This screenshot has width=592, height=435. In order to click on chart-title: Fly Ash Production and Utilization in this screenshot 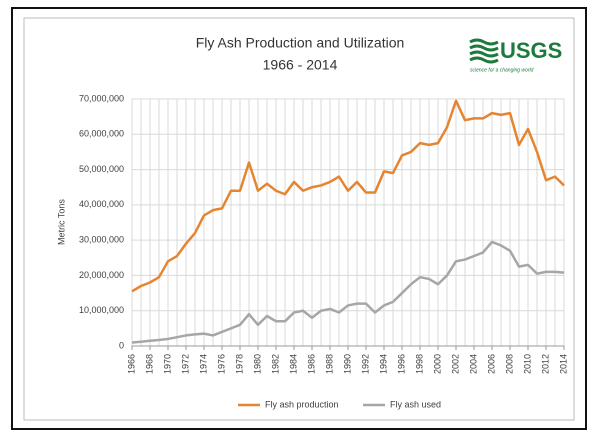, I will do `click(300, 43)`.